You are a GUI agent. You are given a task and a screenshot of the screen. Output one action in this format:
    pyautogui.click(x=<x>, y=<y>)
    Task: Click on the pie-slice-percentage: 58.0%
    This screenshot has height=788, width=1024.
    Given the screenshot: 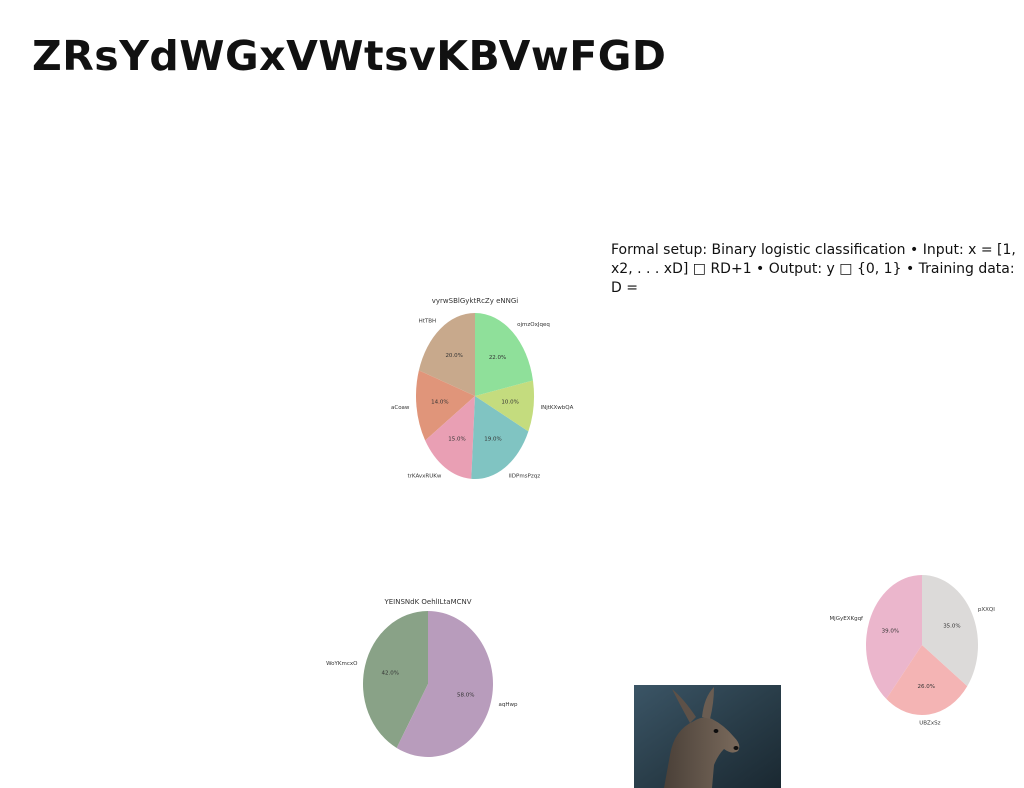 What is the action you would take?
    pyautogui.click(x=465, y=695)
    